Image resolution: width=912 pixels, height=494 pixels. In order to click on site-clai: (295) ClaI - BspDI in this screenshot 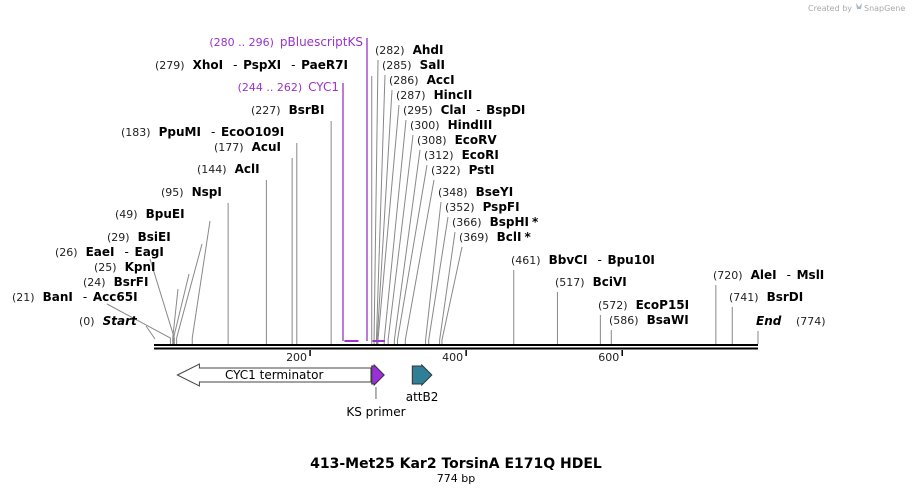, I will do `click(464, 110)`.